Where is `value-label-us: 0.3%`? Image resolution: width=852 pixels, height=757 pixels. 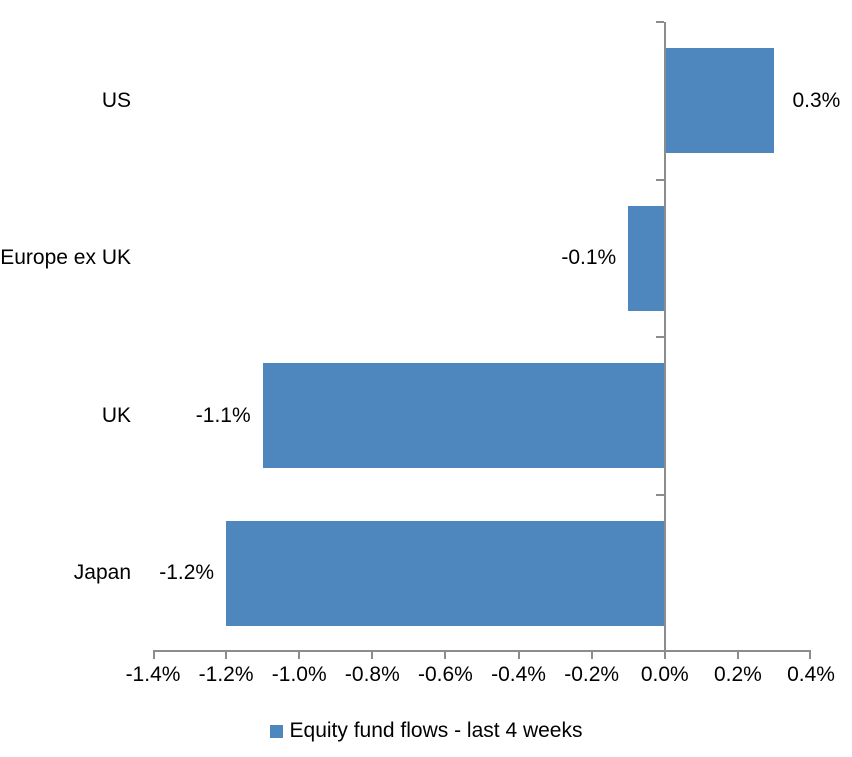
value-label-us: 0.3% is located at coordinates (816, 100).